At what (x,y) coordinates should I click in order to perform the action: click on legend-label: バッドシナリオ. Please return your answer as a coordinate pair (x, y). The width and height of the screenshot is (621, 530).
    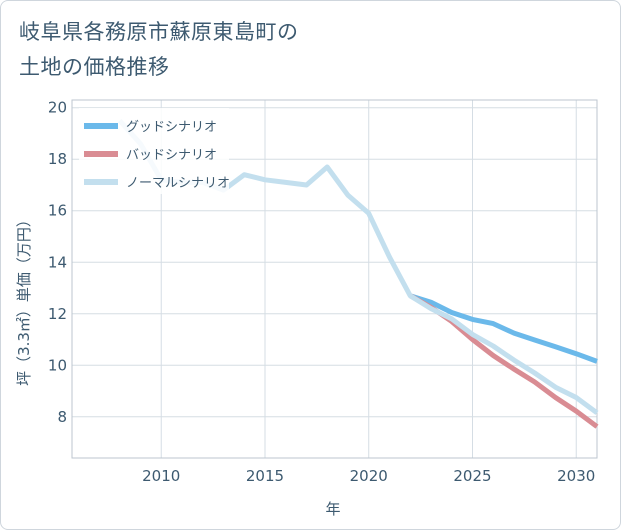
    Looking at the image, I should click on (171, 155).